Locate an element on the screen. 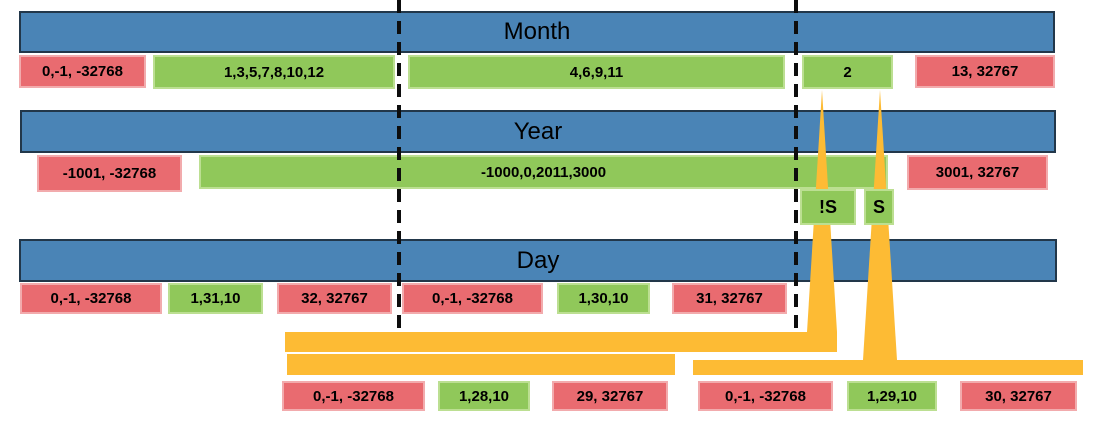 The height and width of the screenshot is (436, 1093). day-partition-invalid-low-30: 0,-1, -32768 is located at coordinates (472, 298).